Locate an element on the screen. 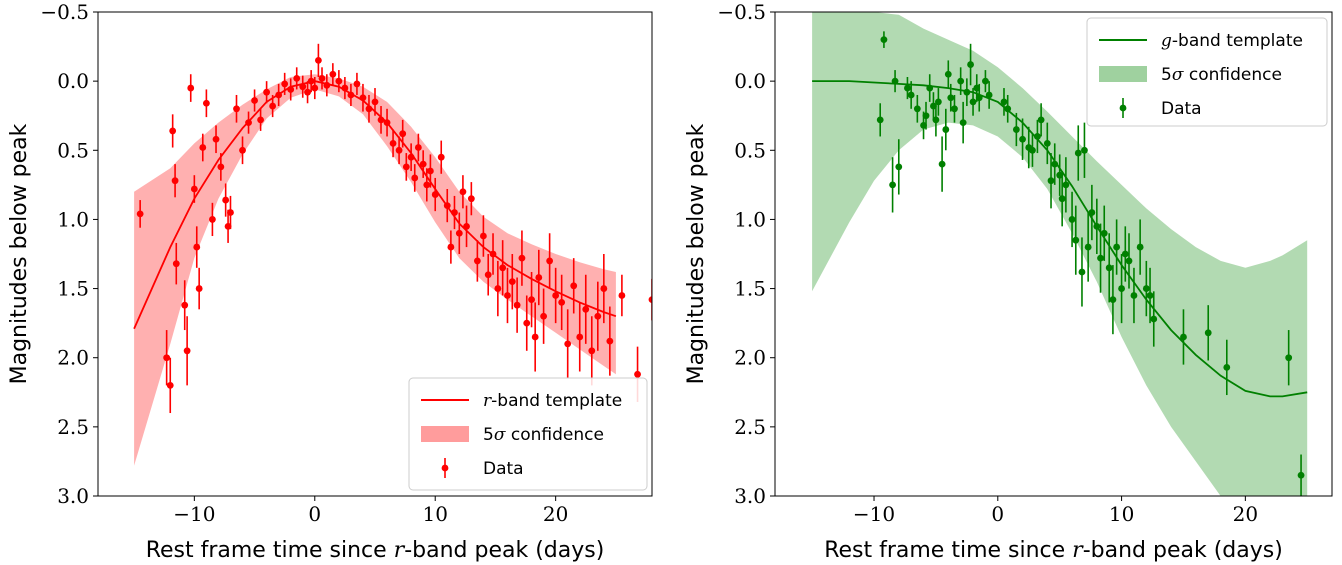 Image resolution: width=1342 pixels, height=565 pixels. y-tick-label: 3.0 is located at coordinates (750, 496).